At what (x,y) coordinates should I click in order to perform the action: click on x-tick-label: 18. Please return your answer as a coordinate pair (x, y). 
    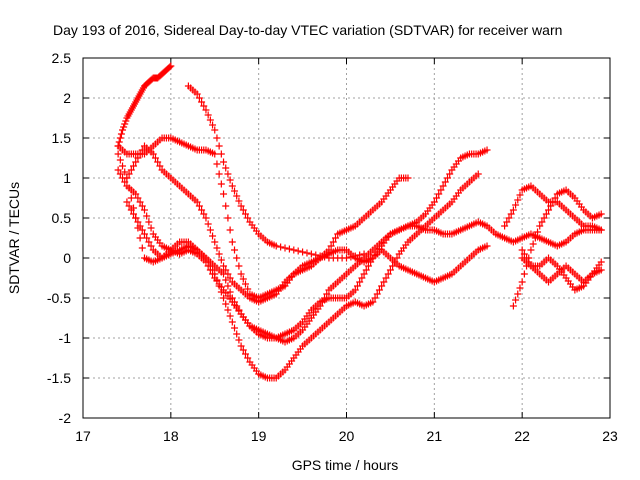
    Looking at the image, I should click on (171, 436).